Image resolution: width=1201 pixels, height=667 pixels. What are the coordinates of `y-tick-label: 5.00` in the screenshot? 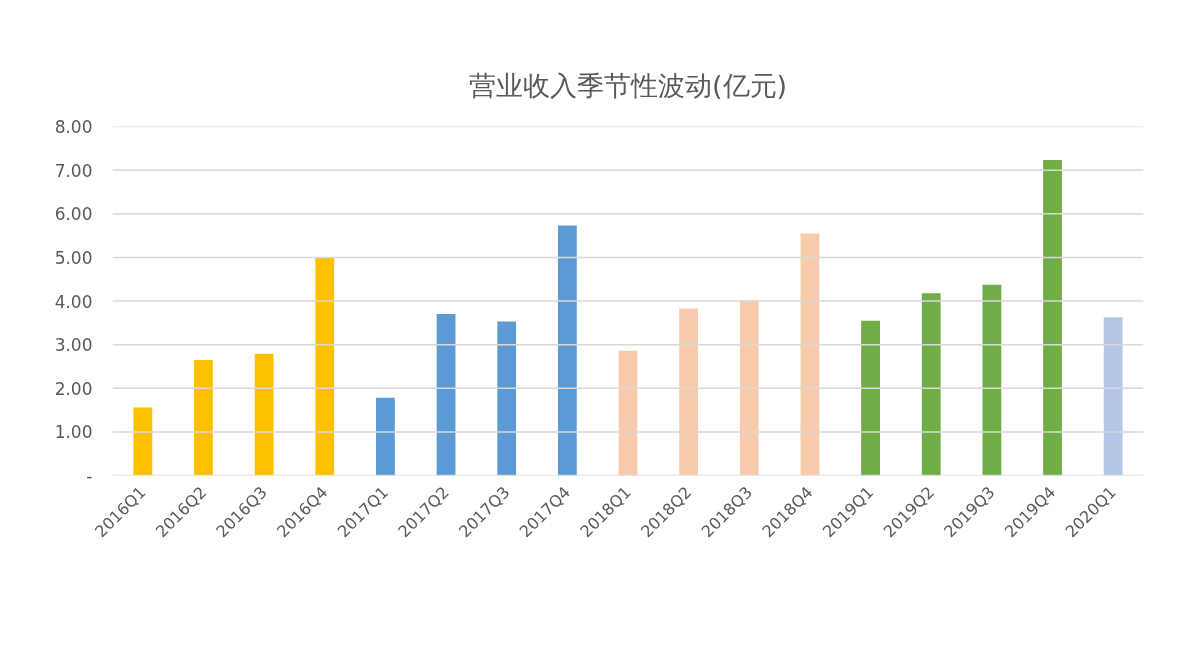 It's located at (73, 257).